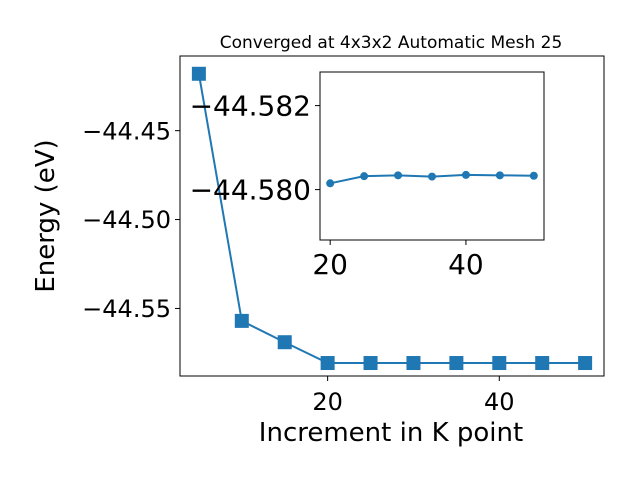  I want to click on inset-x-tick-label: 40, so click(466, 264).